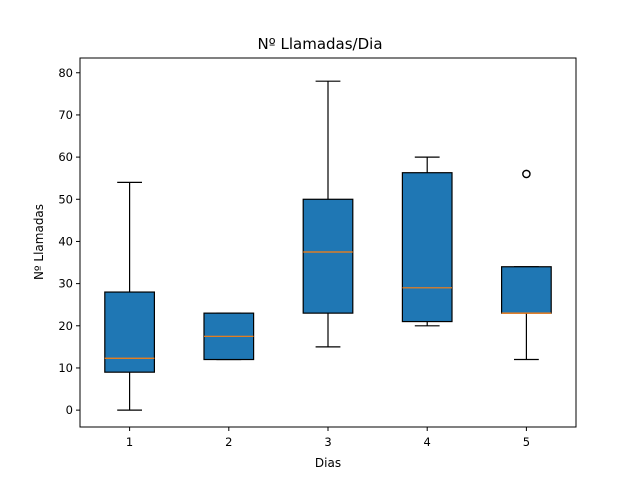 The height and width of the screenshot is (480, 640). I want to click on x-tick-label: 1, so click(129, 442).